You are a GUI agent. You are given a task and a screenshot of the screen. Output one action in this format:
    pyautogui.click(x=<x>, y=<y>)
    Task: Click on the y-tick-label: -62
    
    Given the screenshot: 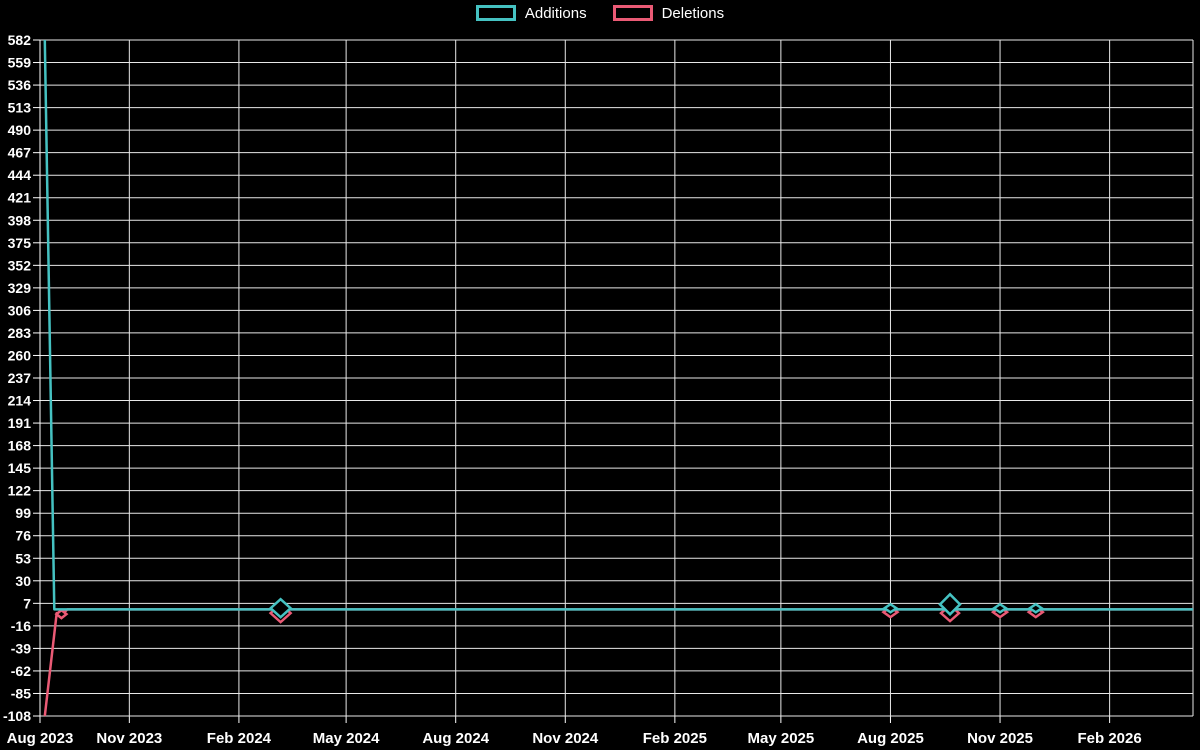 What is the action you would take?
    pyautogui.click(x=21, y=671)
    